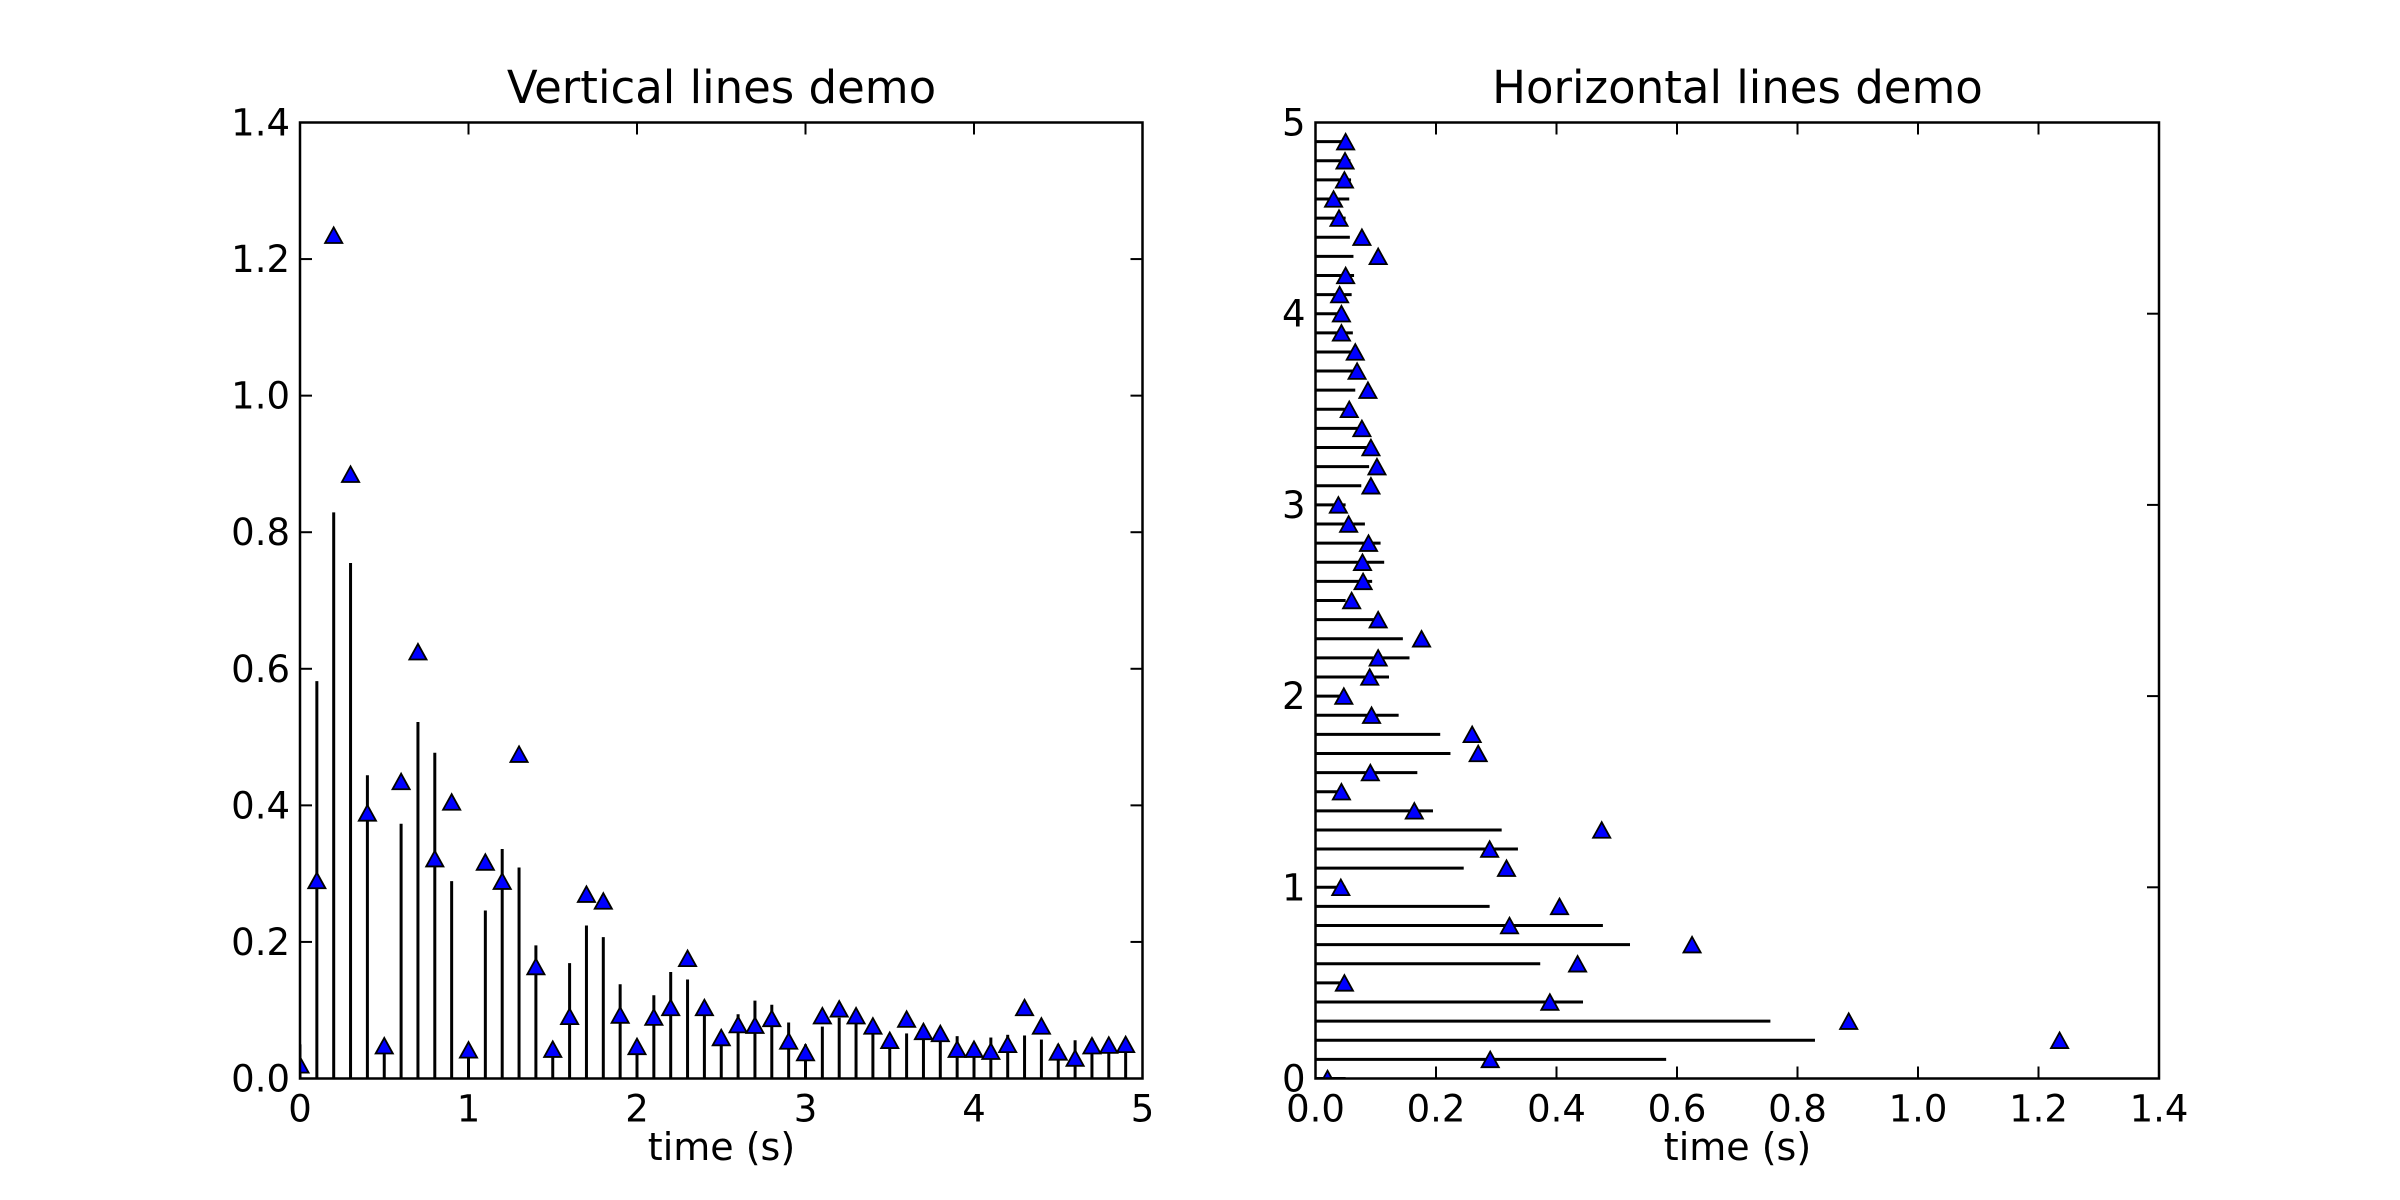 The height and width of the screenshot is (1200, 2400). What do you see at coordinates (260, 123) in the screenshot?
I see `y-tick-label: 1.4` at bounding box center [260, 123].